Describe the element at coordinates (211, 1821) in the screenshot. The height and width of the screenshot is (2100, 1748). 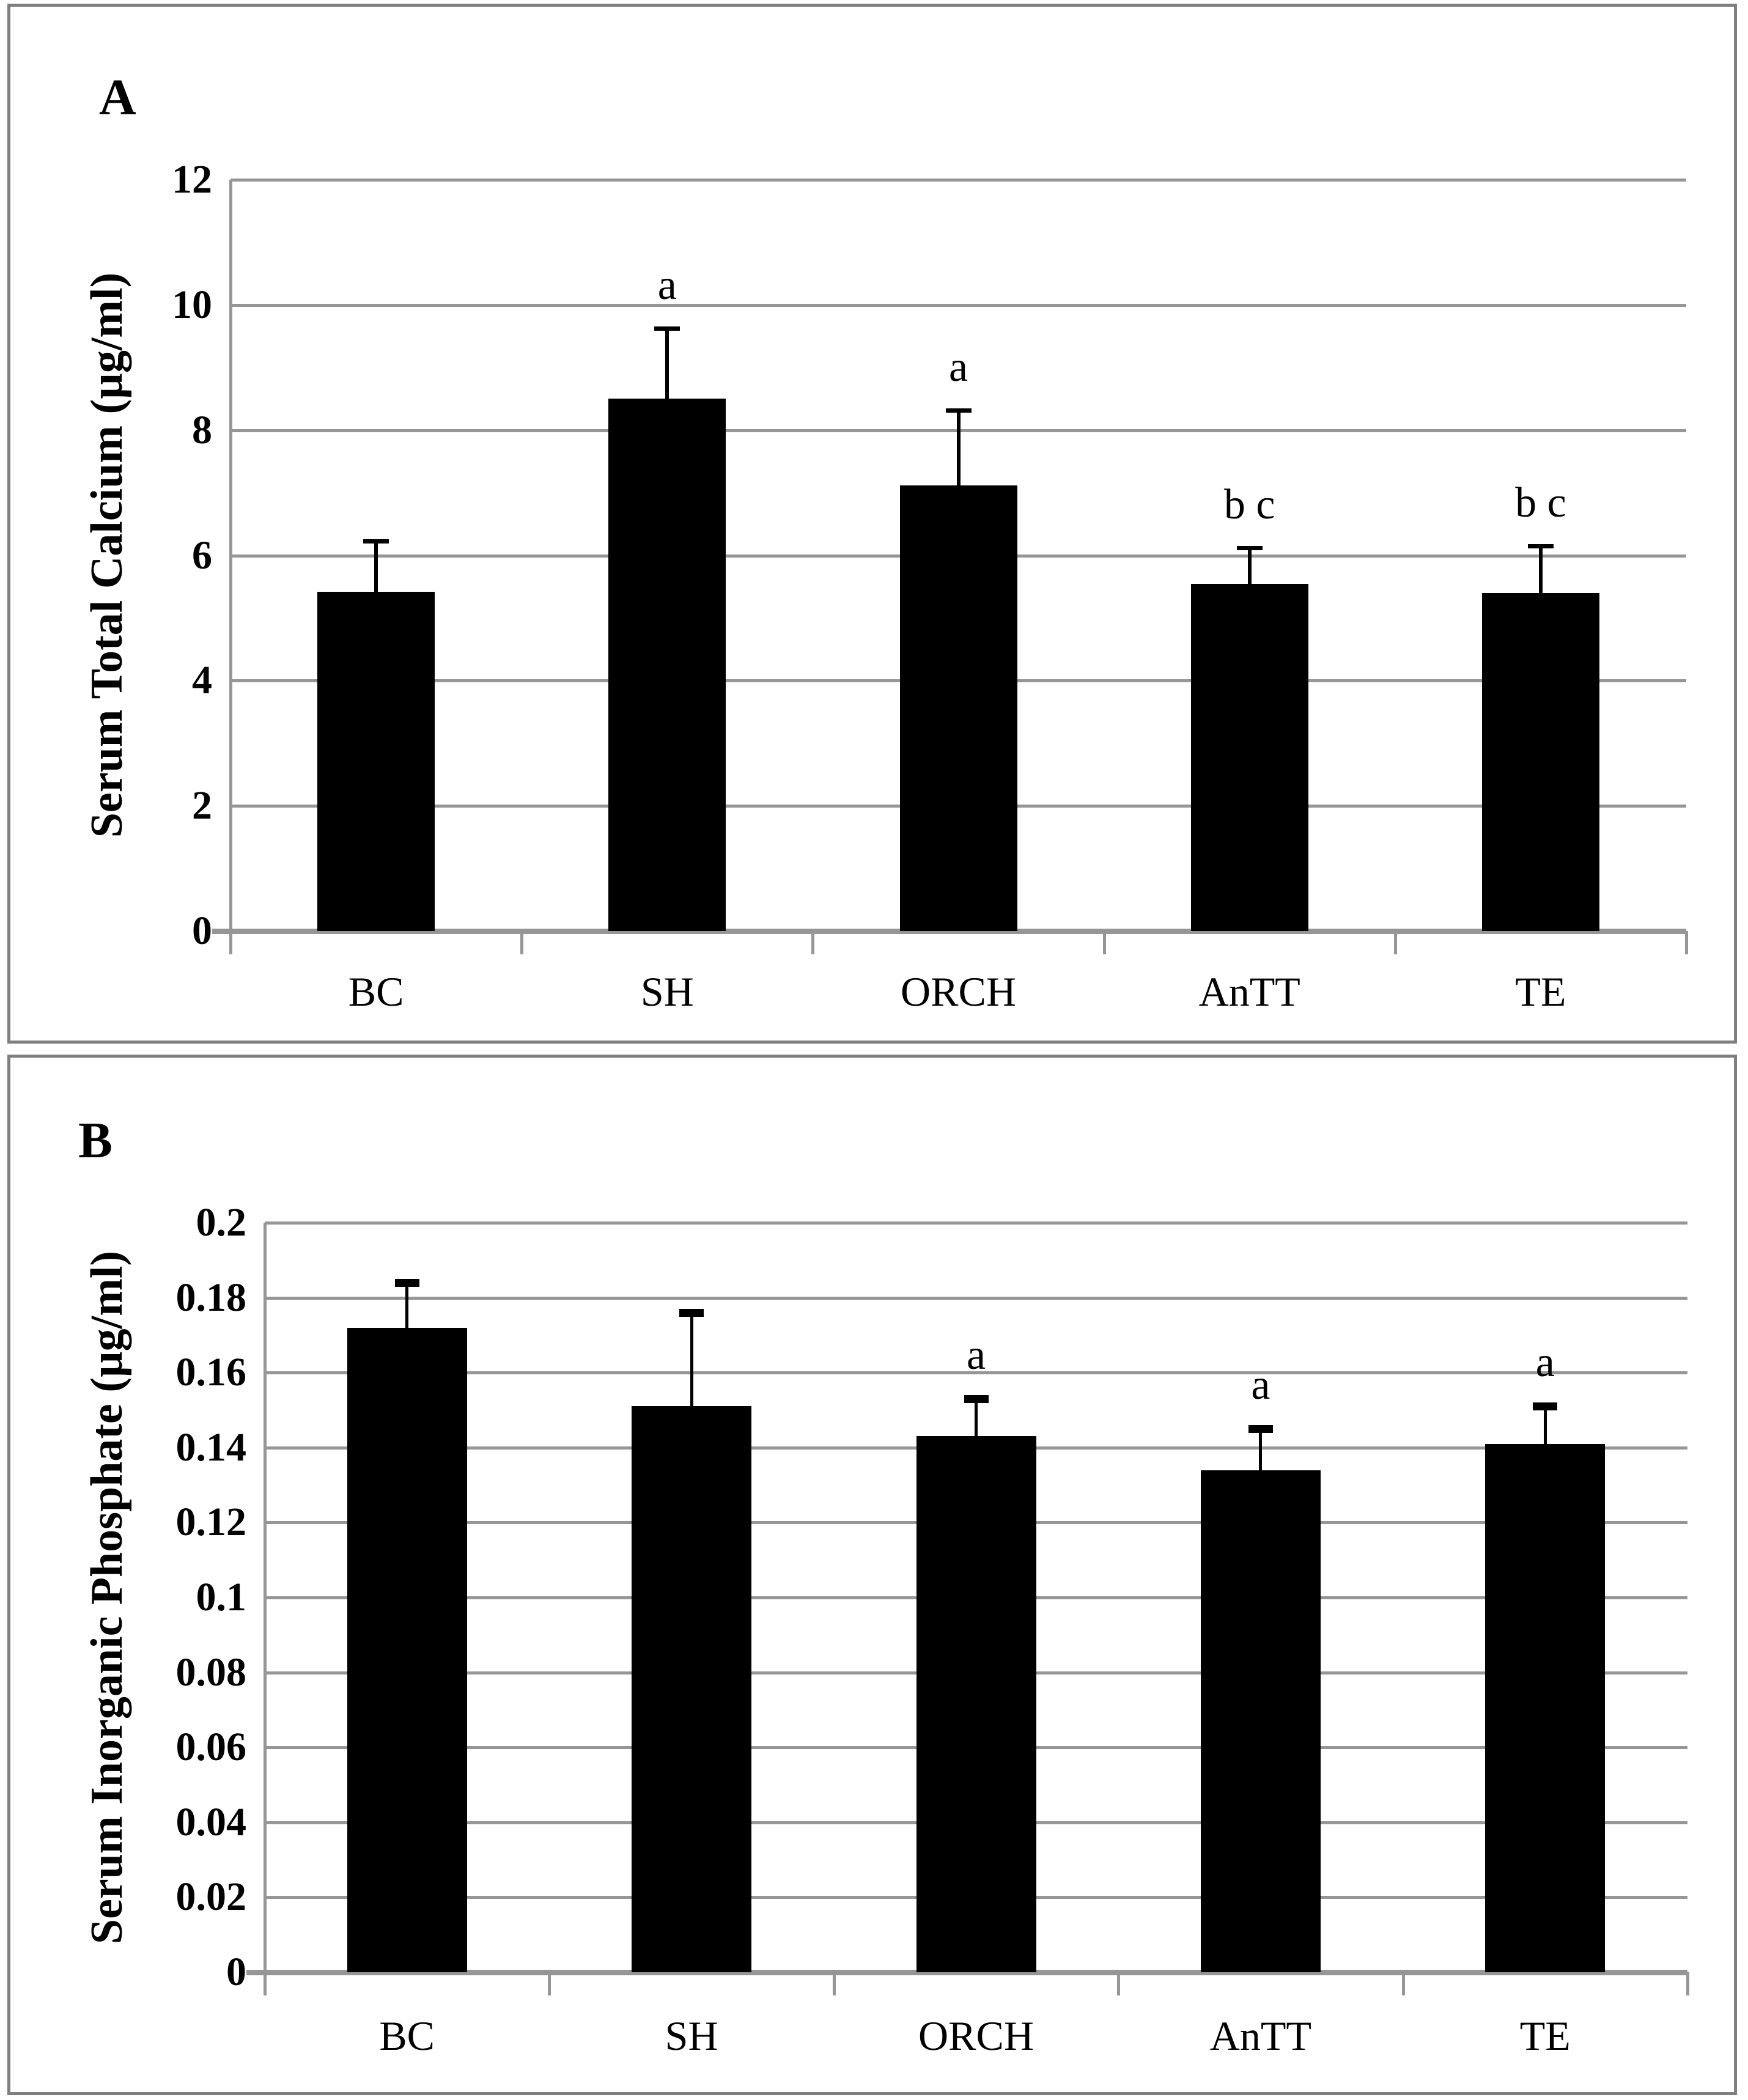
I see `y-axis-tick-label: 0.04` at that location.